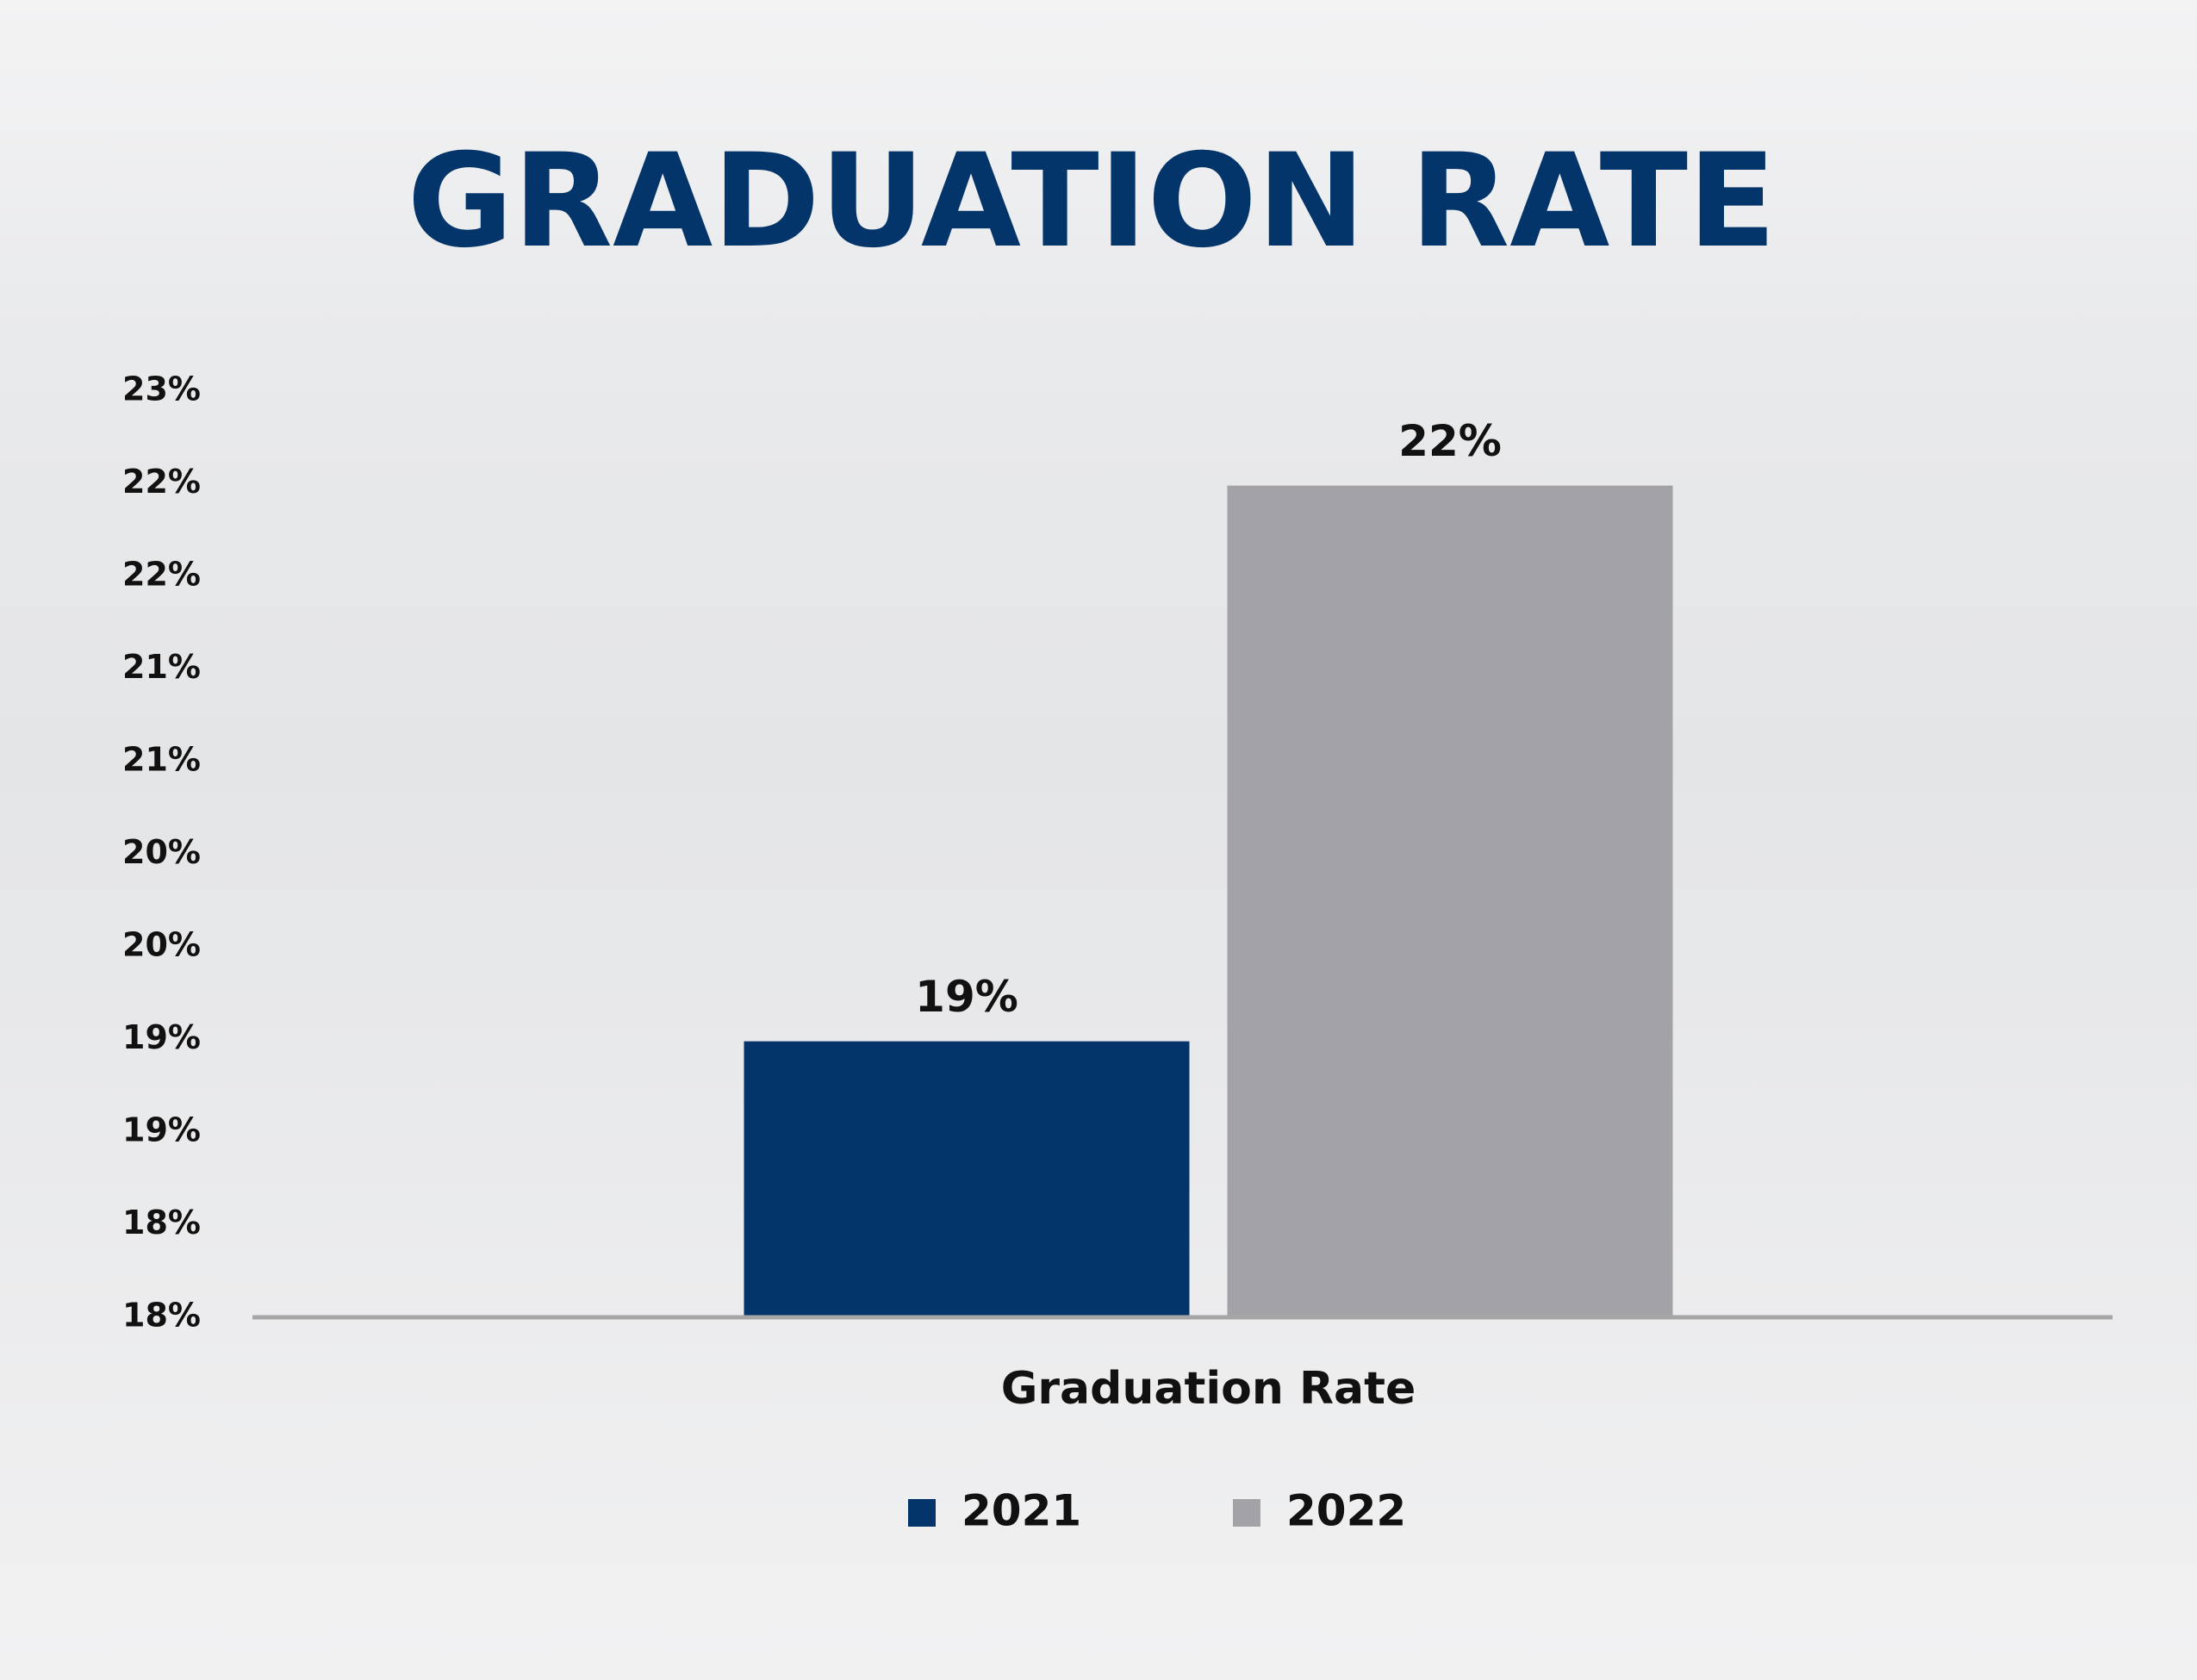  What do you see at coordinates (1209, 1389) in the screenshot?
I see `x-tick-label: Graduation Rate` at bounding box center [1209, 1389].